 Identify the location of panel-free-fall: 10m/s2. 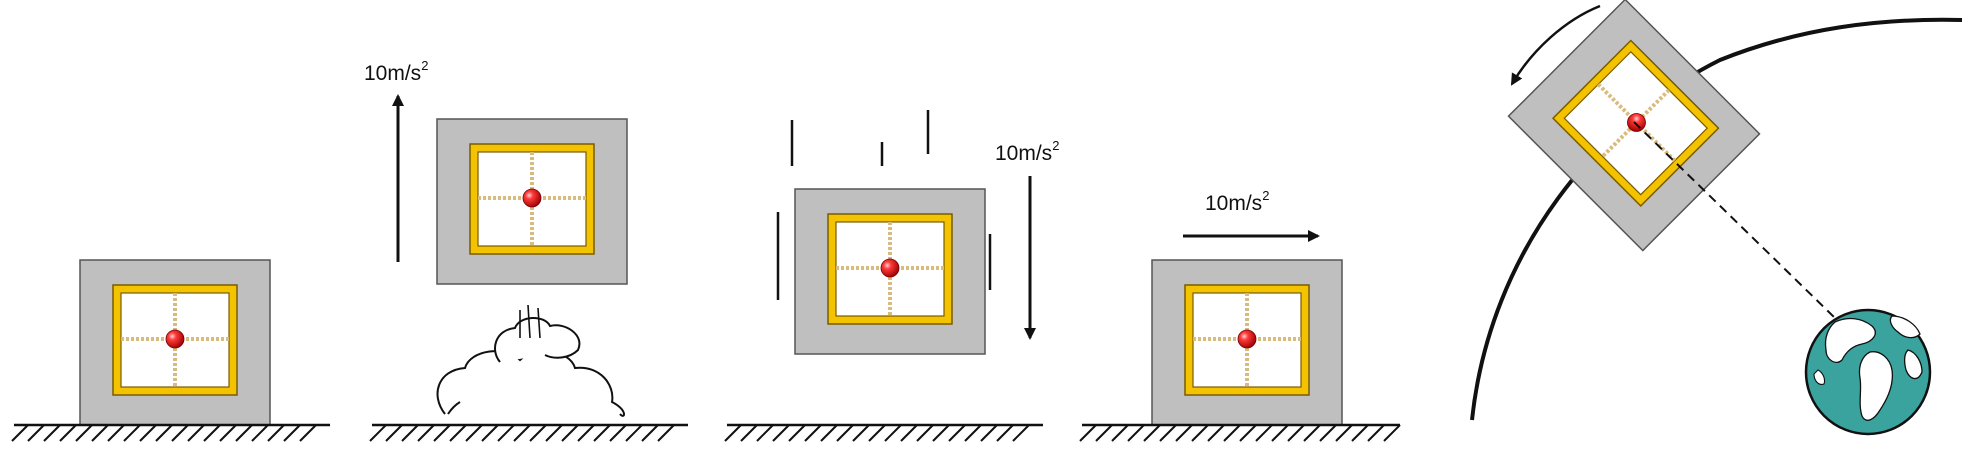
(891, 276).